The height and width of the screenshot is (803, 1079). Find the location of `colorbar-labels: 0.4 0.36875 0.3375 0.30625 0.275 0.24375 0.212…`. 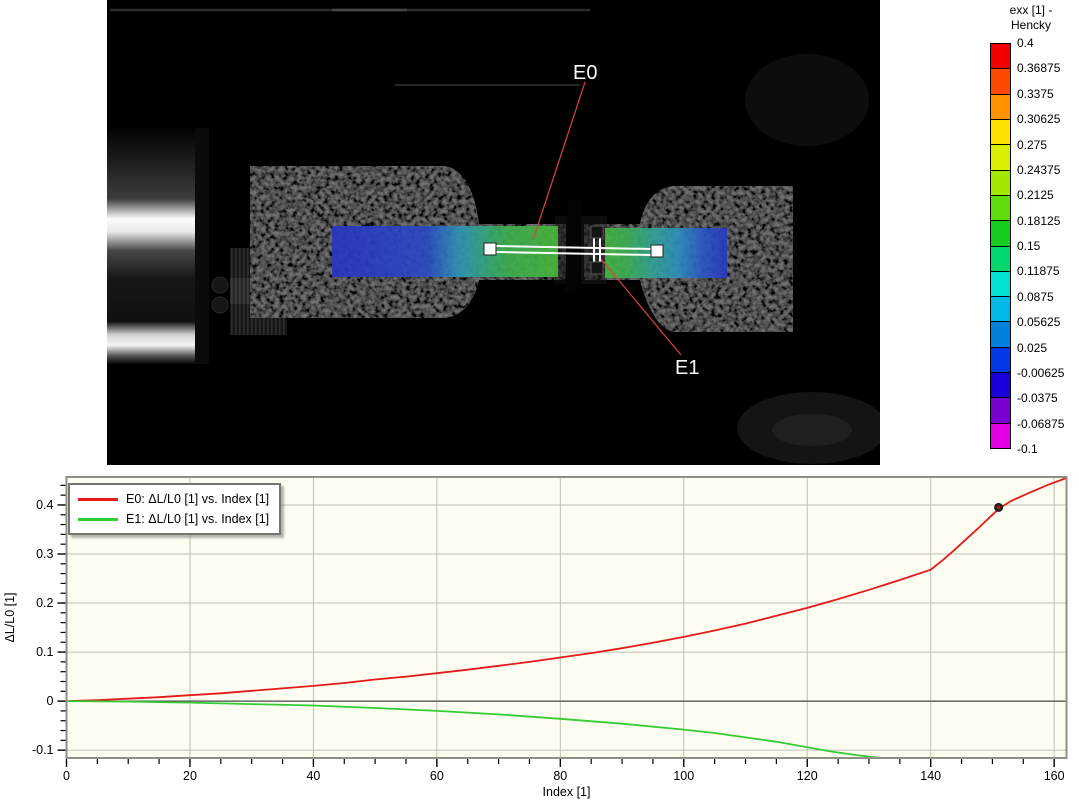

colorbar-labels: 0.4 0.36875 0.3375 0.30625 0.275 0.24375 0.212… is located at coordinates (1047, 246).